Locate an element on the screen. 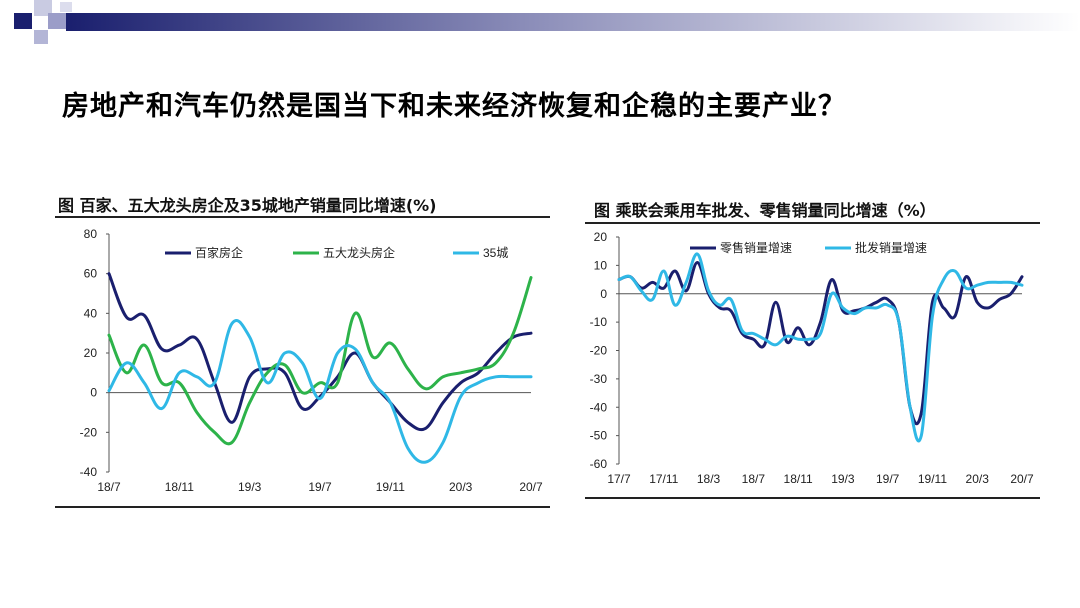  chart-1-title: 图 百家、五大龙头房企及35城地产销量同比增速(%) is located at coordinates (247, 205).